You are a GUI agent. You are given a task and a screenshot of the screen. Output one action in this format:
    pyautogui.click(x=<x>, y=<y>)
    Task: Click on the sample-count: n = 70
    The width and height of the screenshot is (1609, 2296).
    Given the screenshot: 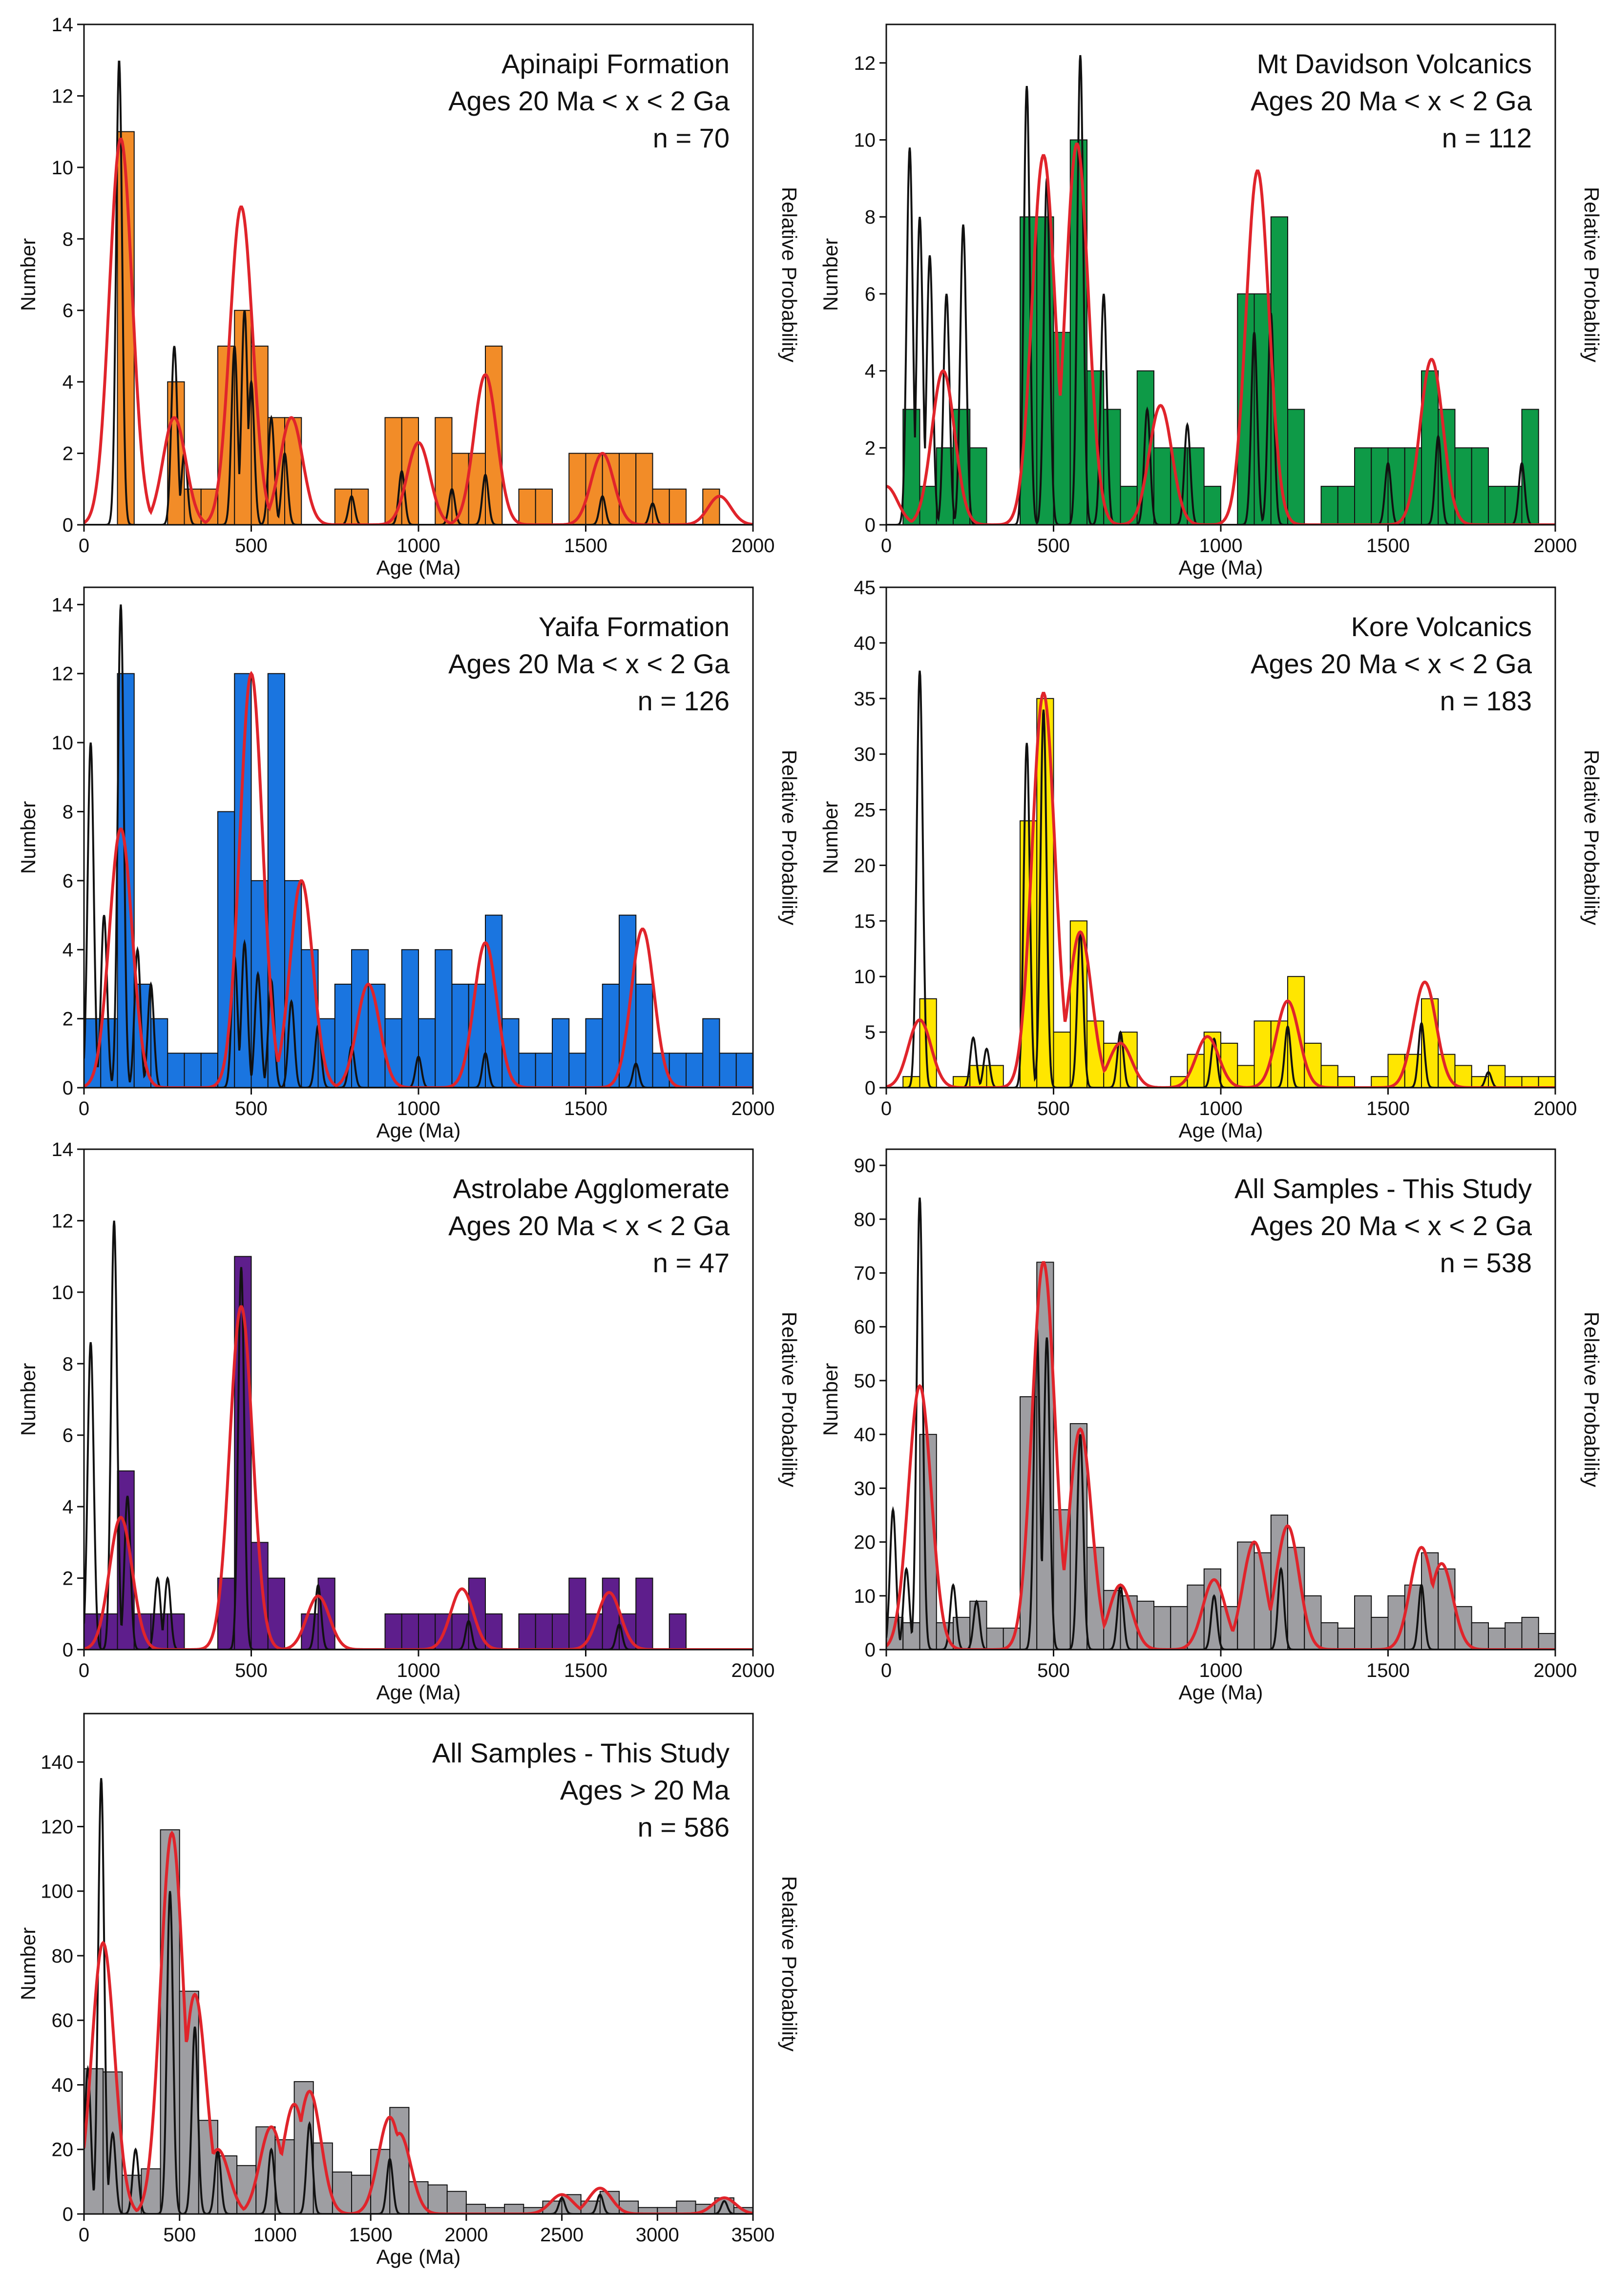 What is the action you would take?
    pyautogui.click(x=691, y=138)
    